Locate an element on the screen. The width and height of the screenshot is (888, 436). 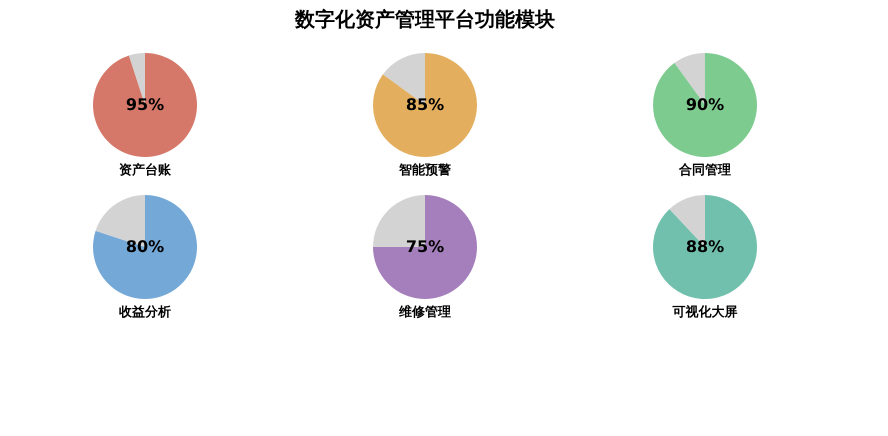
text: 收益分析 is located at coordinates (145, 312).